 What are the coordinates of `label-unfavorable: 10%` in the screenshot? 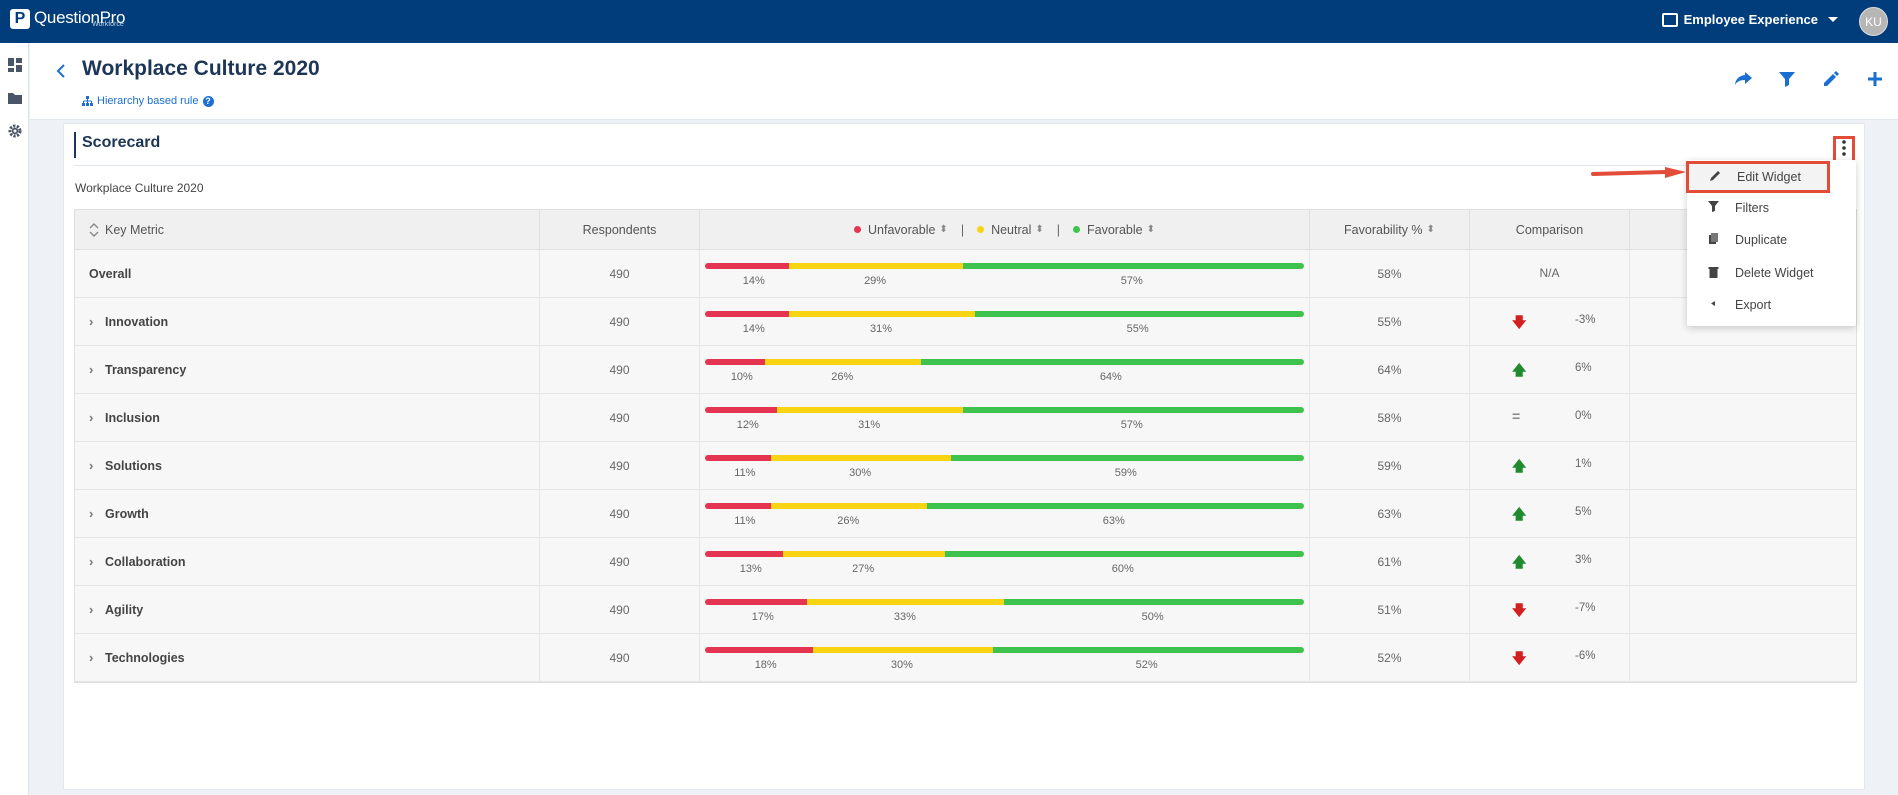 It's located at (741, 377).